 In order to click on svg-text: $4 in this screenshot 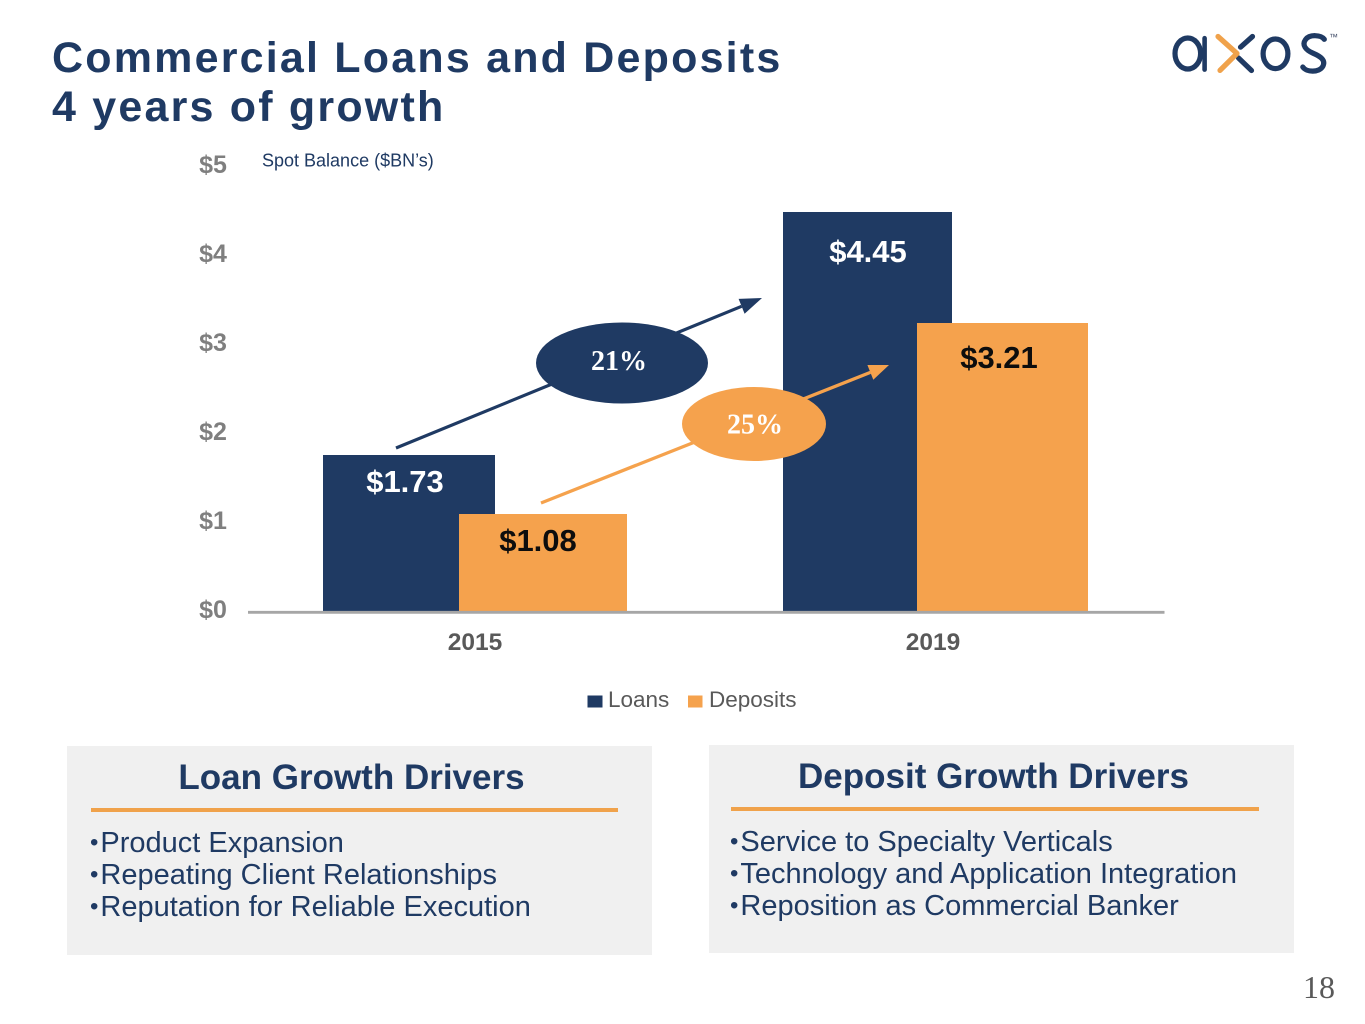, I will do `click(213, 254)`.